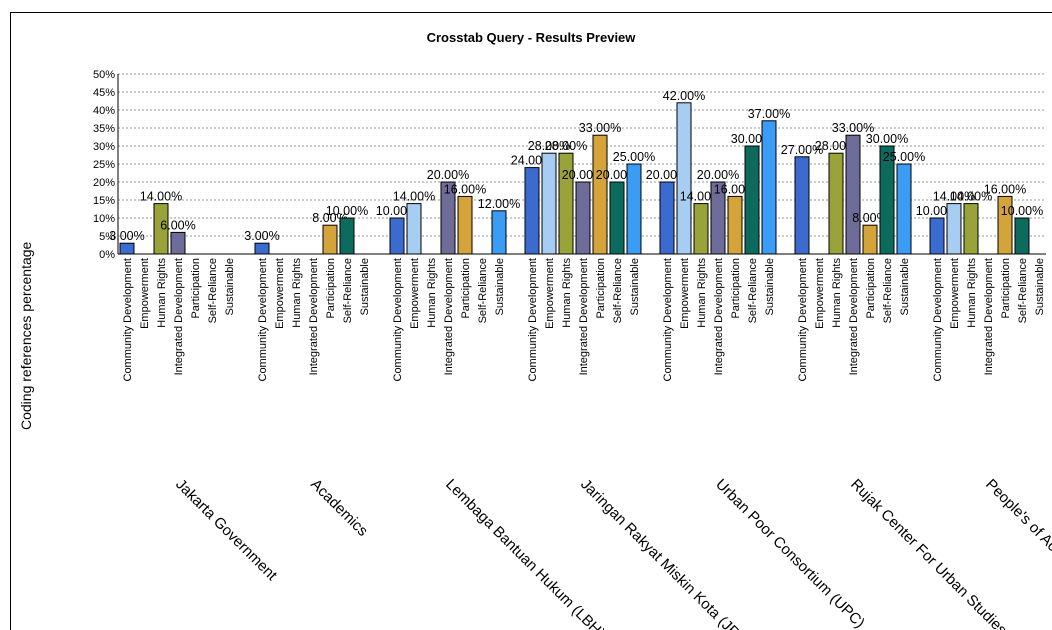 The width and height of the screenshot is (1052, 630). What do you see at coordinates (226, 530) in the screenshot?
I see `group-label: Jakarta Government` at bounding box center [226, 530].